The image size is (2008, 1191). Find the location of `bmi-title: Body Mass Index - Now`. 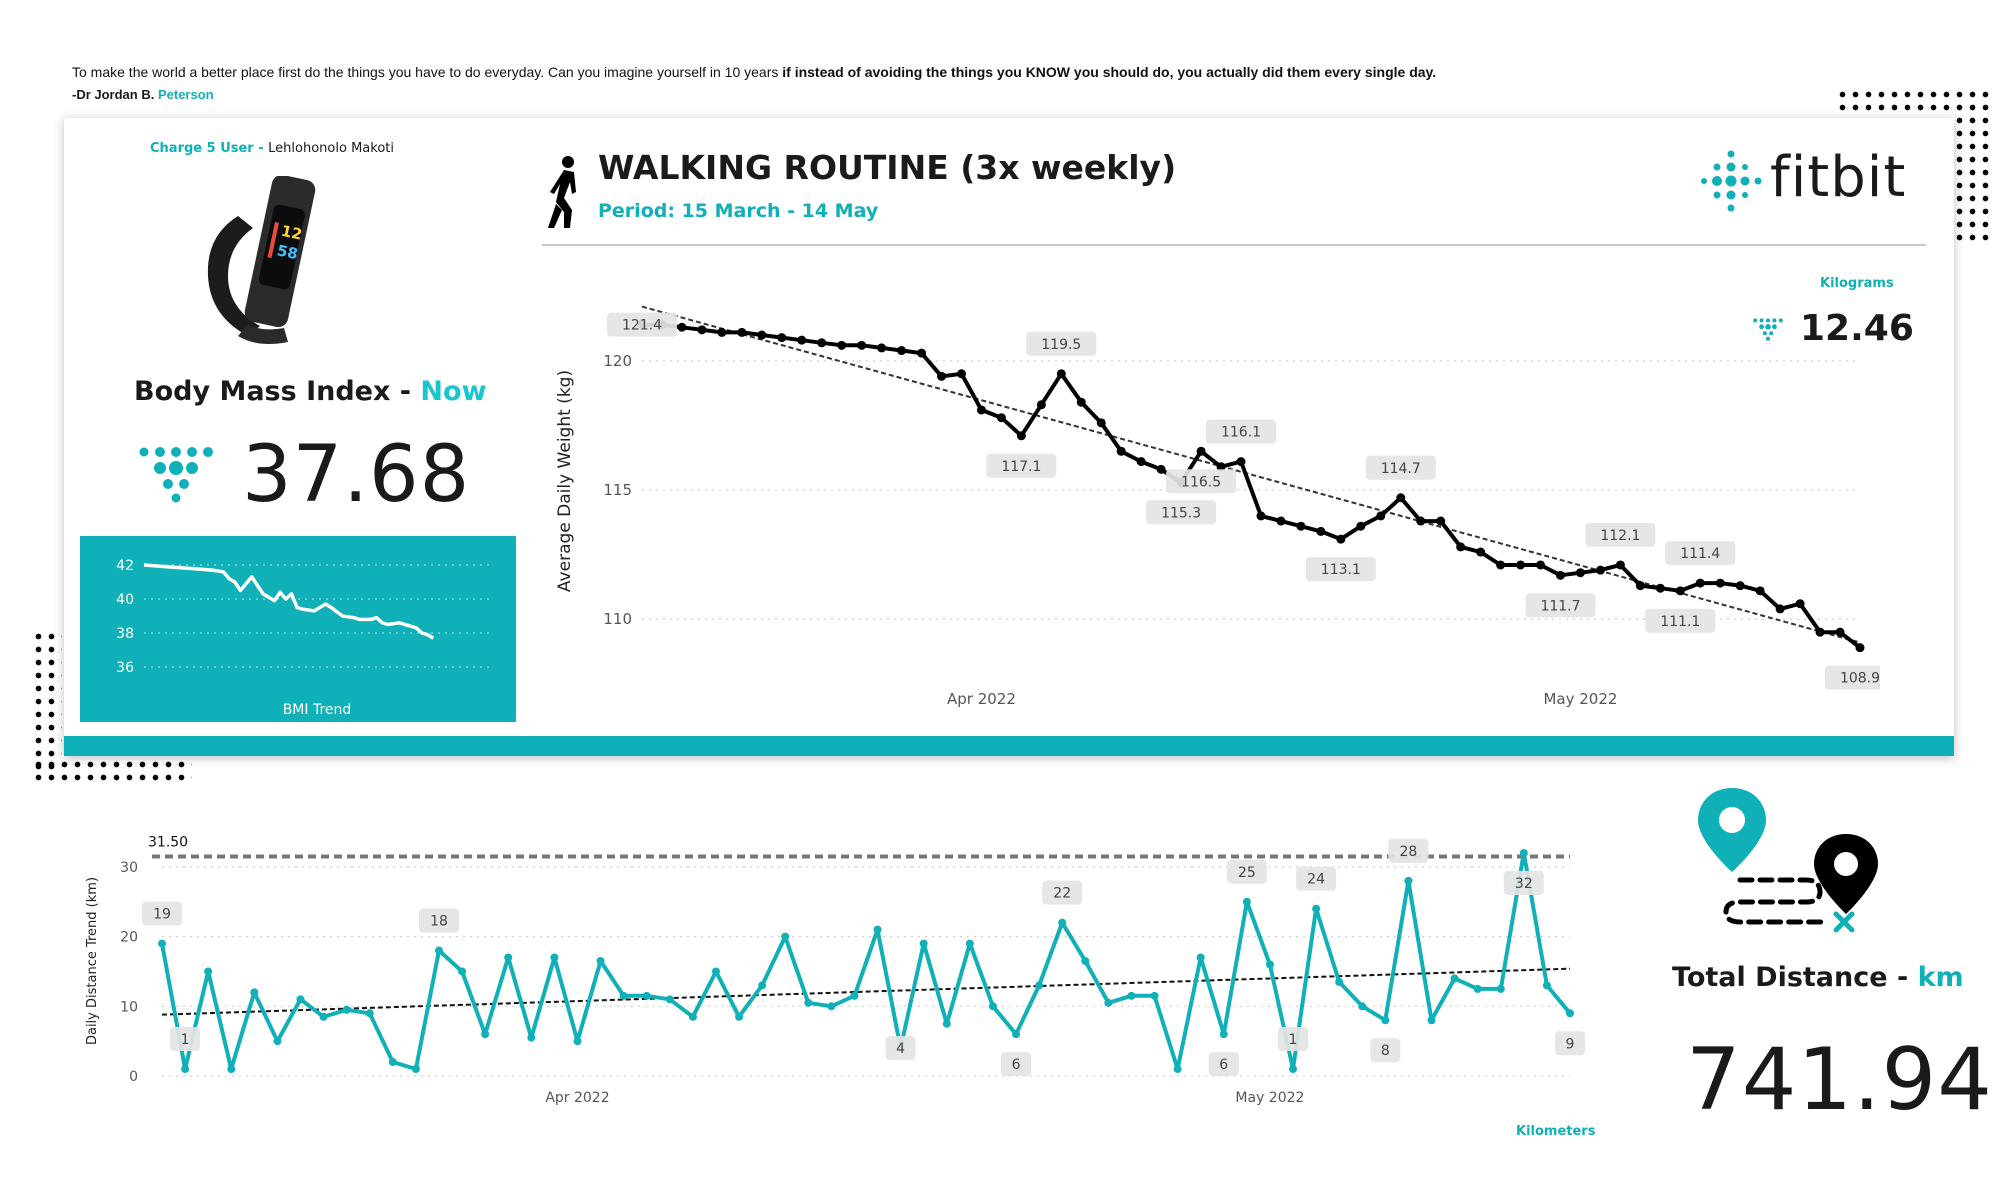

bmi-title: Body Mass Index - Now is located at coordinates (310, 391).